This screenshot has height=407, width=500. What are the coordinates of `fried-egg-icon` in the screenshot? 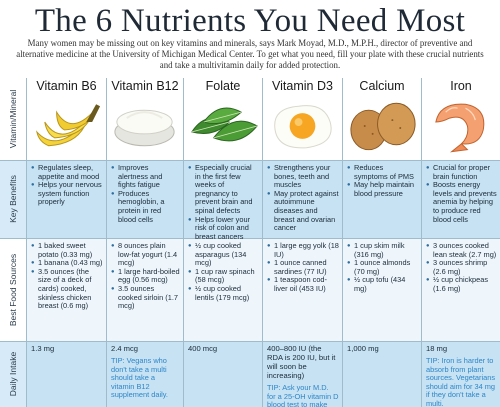 It's located at (303, 127).